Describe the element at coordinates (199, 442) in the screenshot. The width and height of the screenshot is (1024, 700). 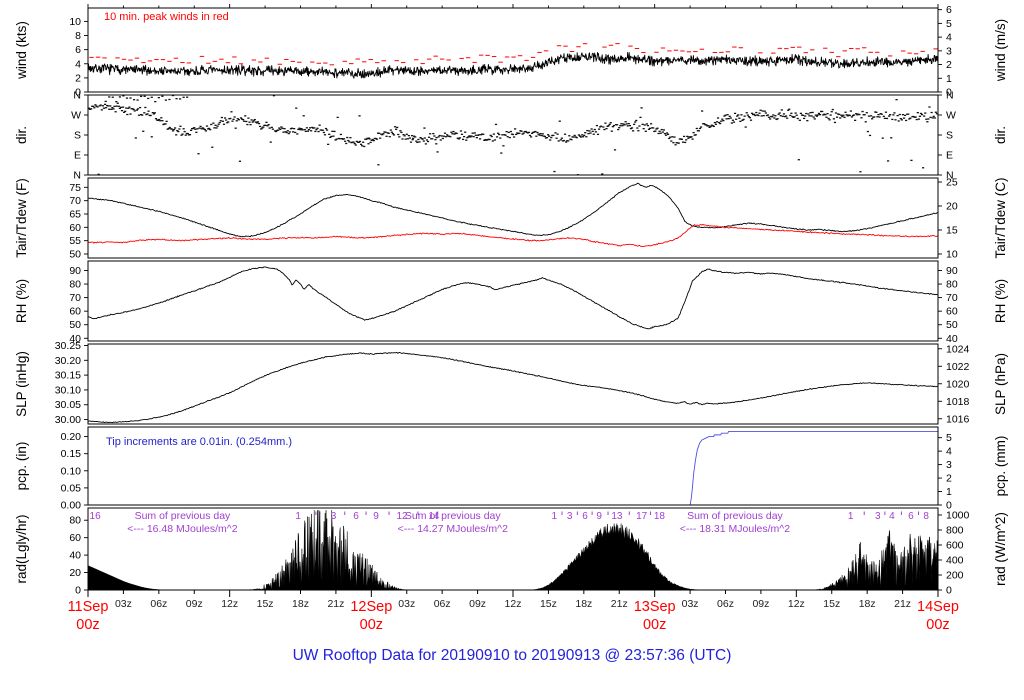
I see `pcp-tip-note: Tip increments are 0.01in. (0.254mm.)` at that location.